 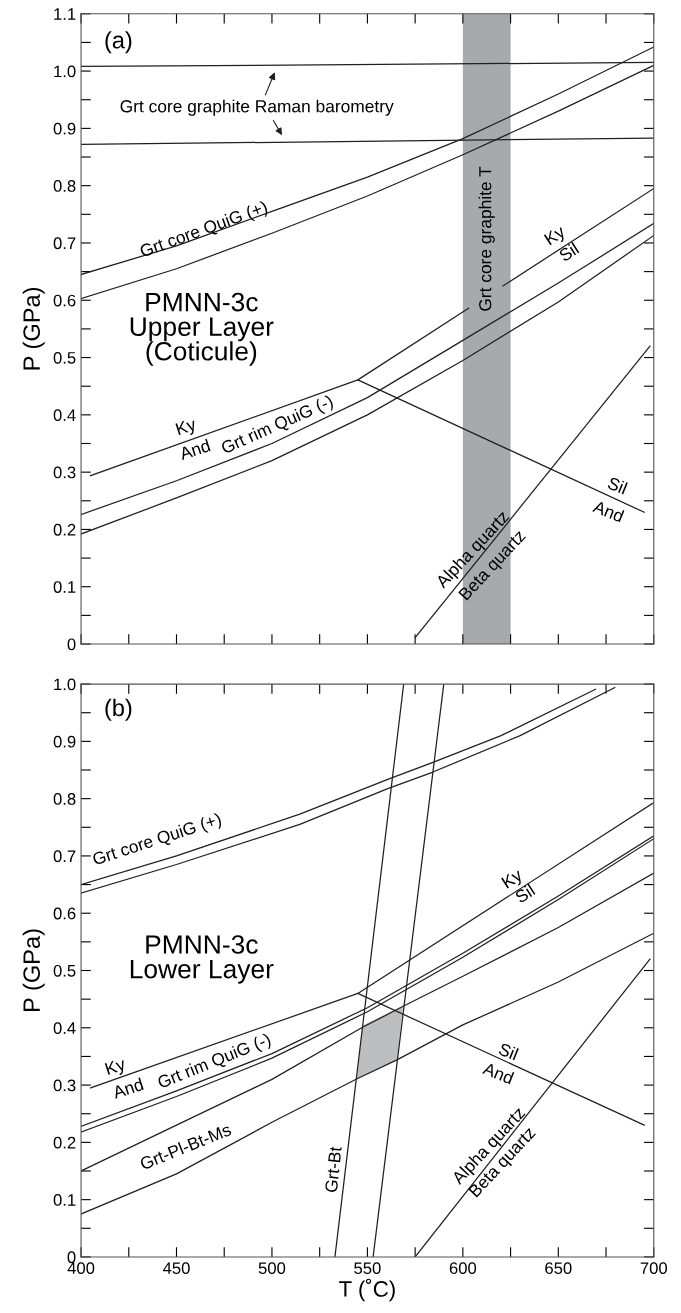 What do you see at coordinates (654, 1268) in the screenshot?
I see `x-tick-label: 700` at bounding box center [654, 1268].